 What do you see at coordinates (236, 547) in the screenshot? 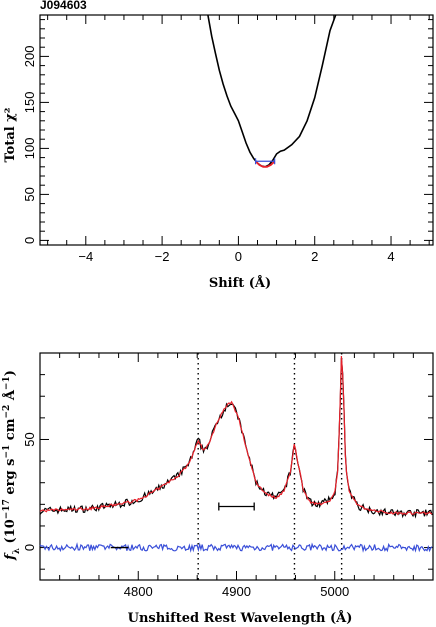
I see `residual-spectrum` at bounding box center [236, 547].